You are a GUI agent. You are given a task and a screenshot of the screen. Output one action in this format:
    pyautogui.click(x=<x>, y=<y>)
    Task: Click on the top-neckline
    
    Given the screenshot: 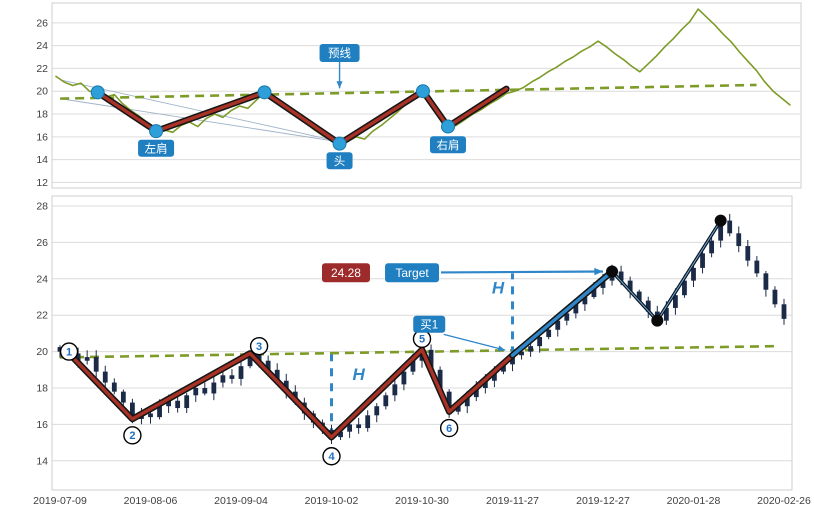 What is the action you would take?
    pyautogui.click(x=408, y=91)
    